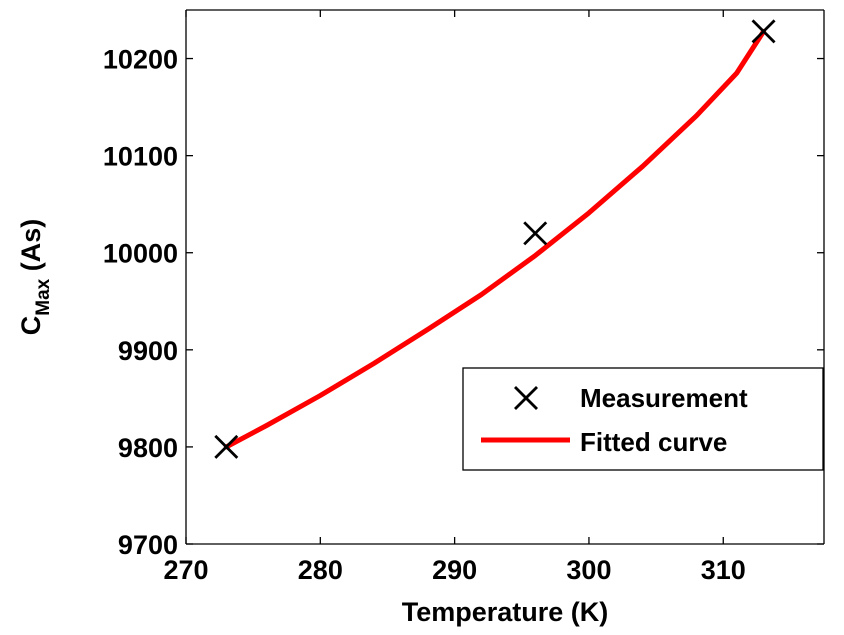  What do you see at coordinates (148, 351) in the screenshot?
I see `y-tick-label: 9900` at bounding box center [148, 351].